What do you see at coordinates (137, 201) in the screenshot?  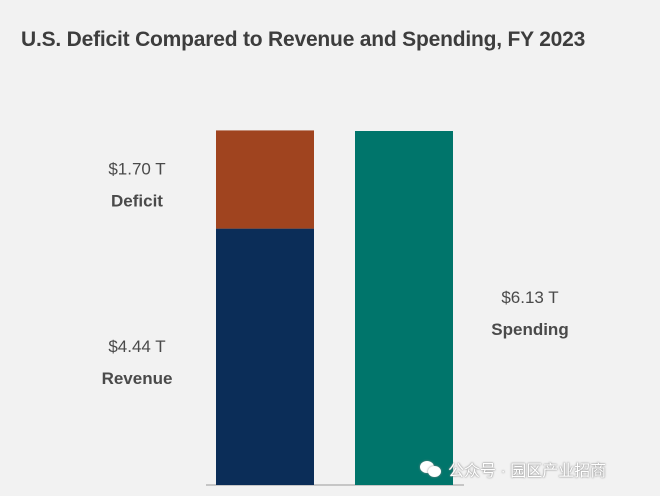 I see `data-label-deficit-name: Deficit` at bounding box center [137, 201].